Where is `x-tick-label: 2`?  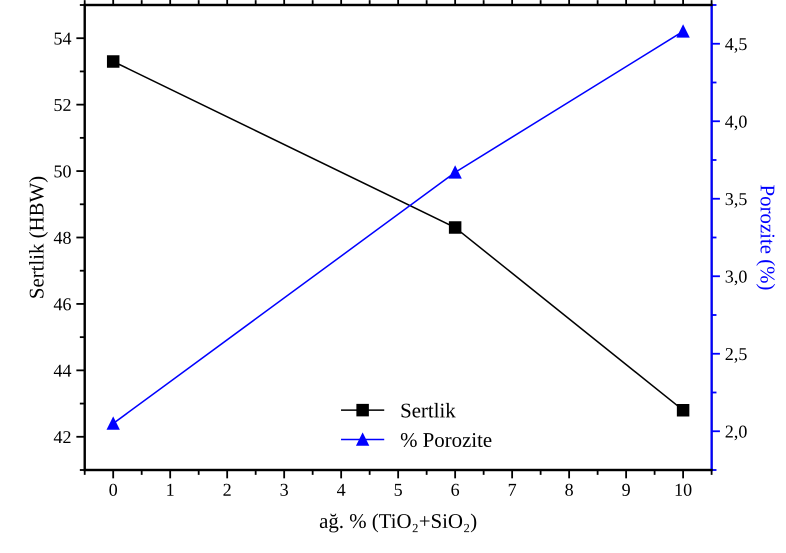 x-tick-label: 2 is located at coordinates (227, 490).